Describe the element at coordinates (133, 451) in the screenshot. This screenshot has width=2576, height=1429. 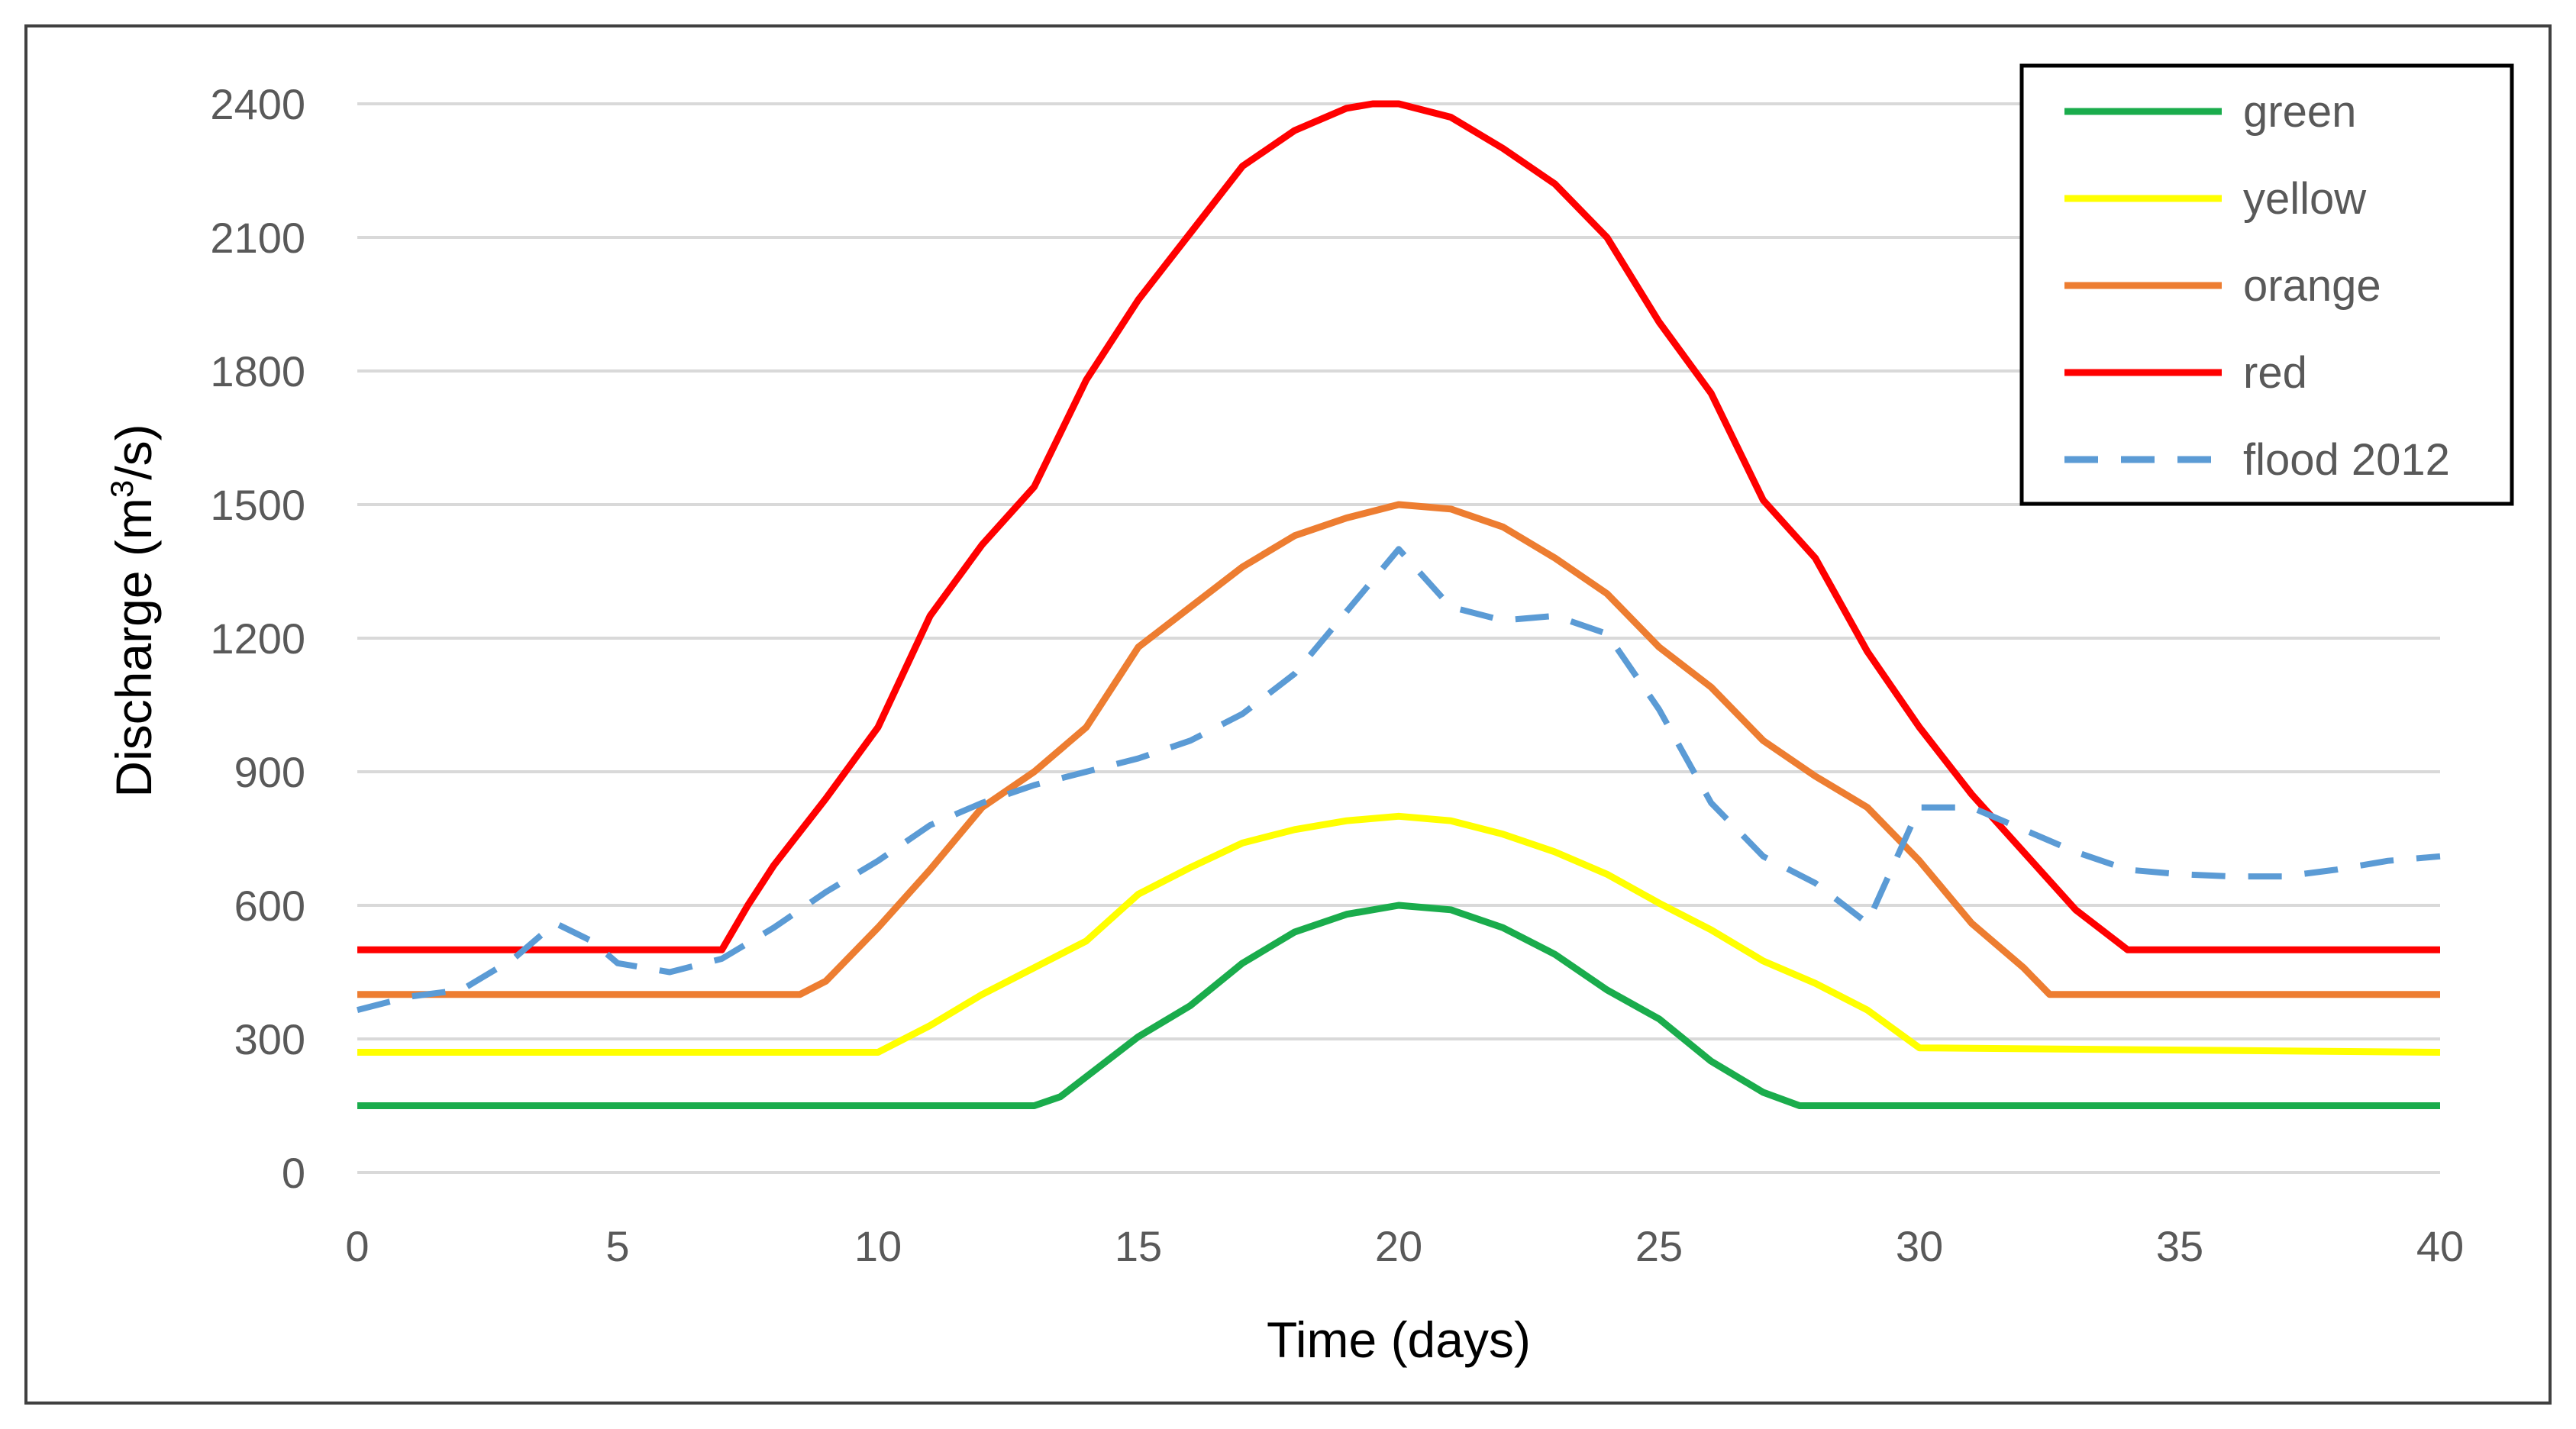
I see `y-axis-title-tail: /s)` at that location.